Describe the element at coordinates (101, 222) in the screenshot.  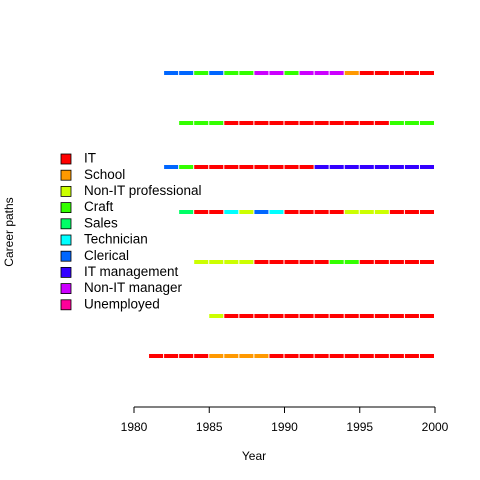
I see `legend-label: Sales` at that location.